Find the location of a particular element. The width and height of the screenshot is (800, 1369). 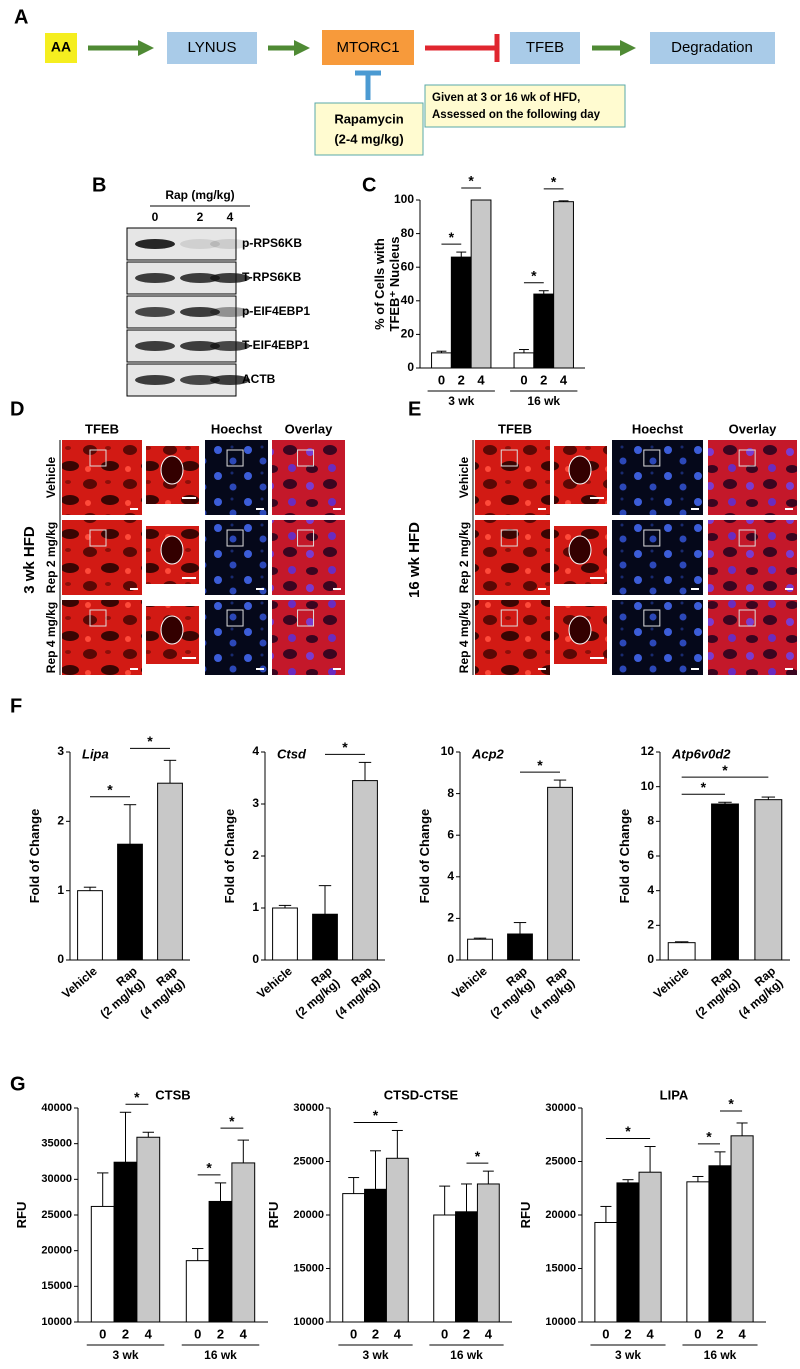

y-tick-label: 30000 is located at coordinates (56, 1179).